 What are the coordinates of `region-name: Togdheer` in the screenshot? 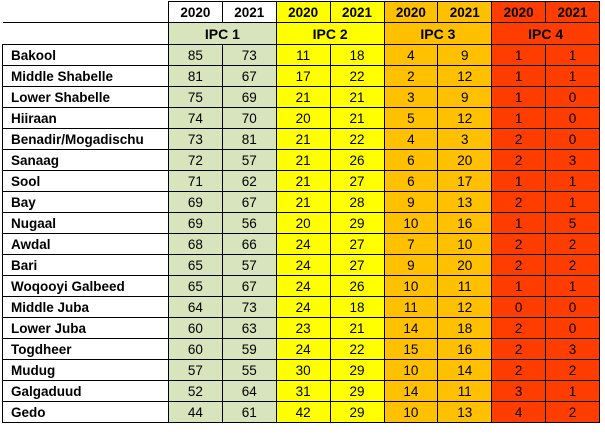 It's located at (85, 349).